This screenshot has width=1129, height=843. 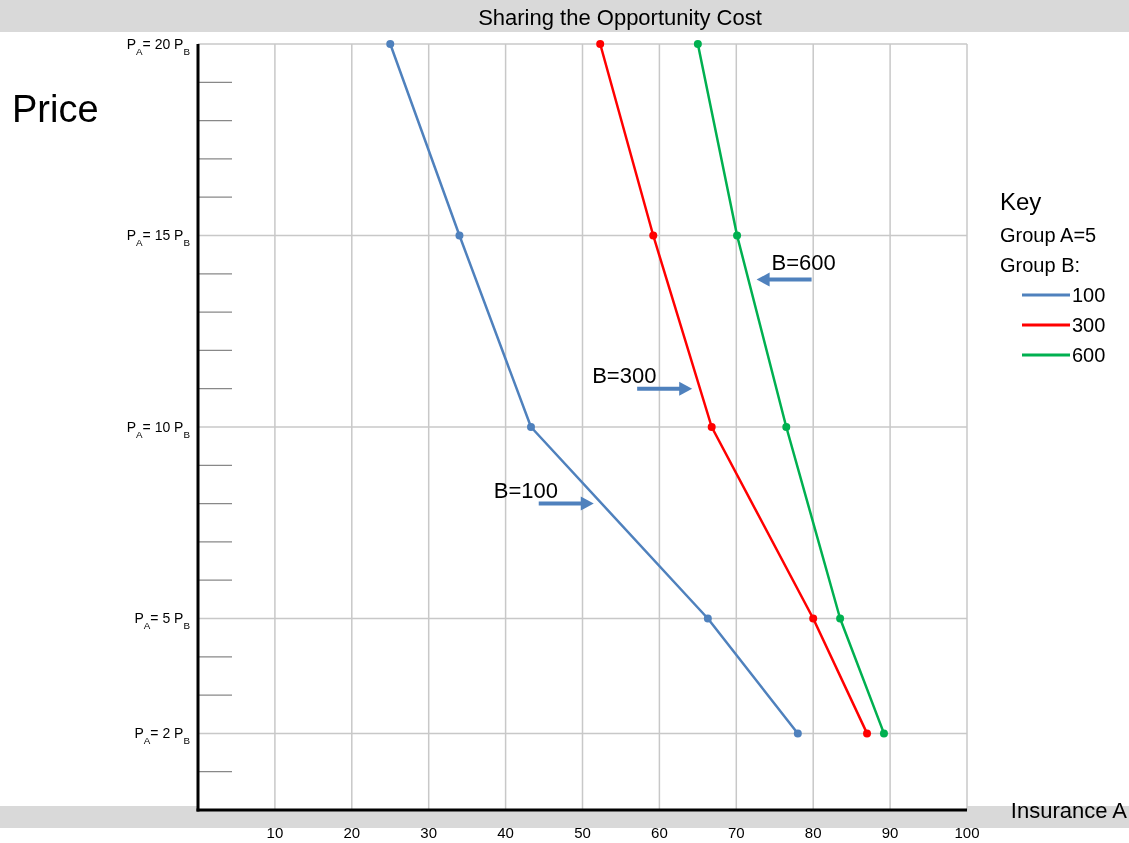 What do you see at coordinates (624, 375) in the screenshot?
I see `annotation: B=300` at bounding box center [624, 375].